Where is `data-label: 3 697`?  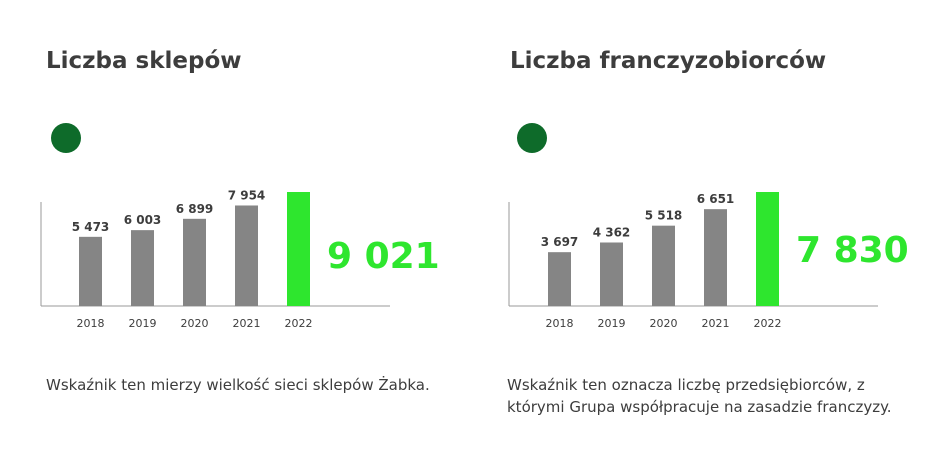 data-label: 3 697 is located at coordinates (560, 242).